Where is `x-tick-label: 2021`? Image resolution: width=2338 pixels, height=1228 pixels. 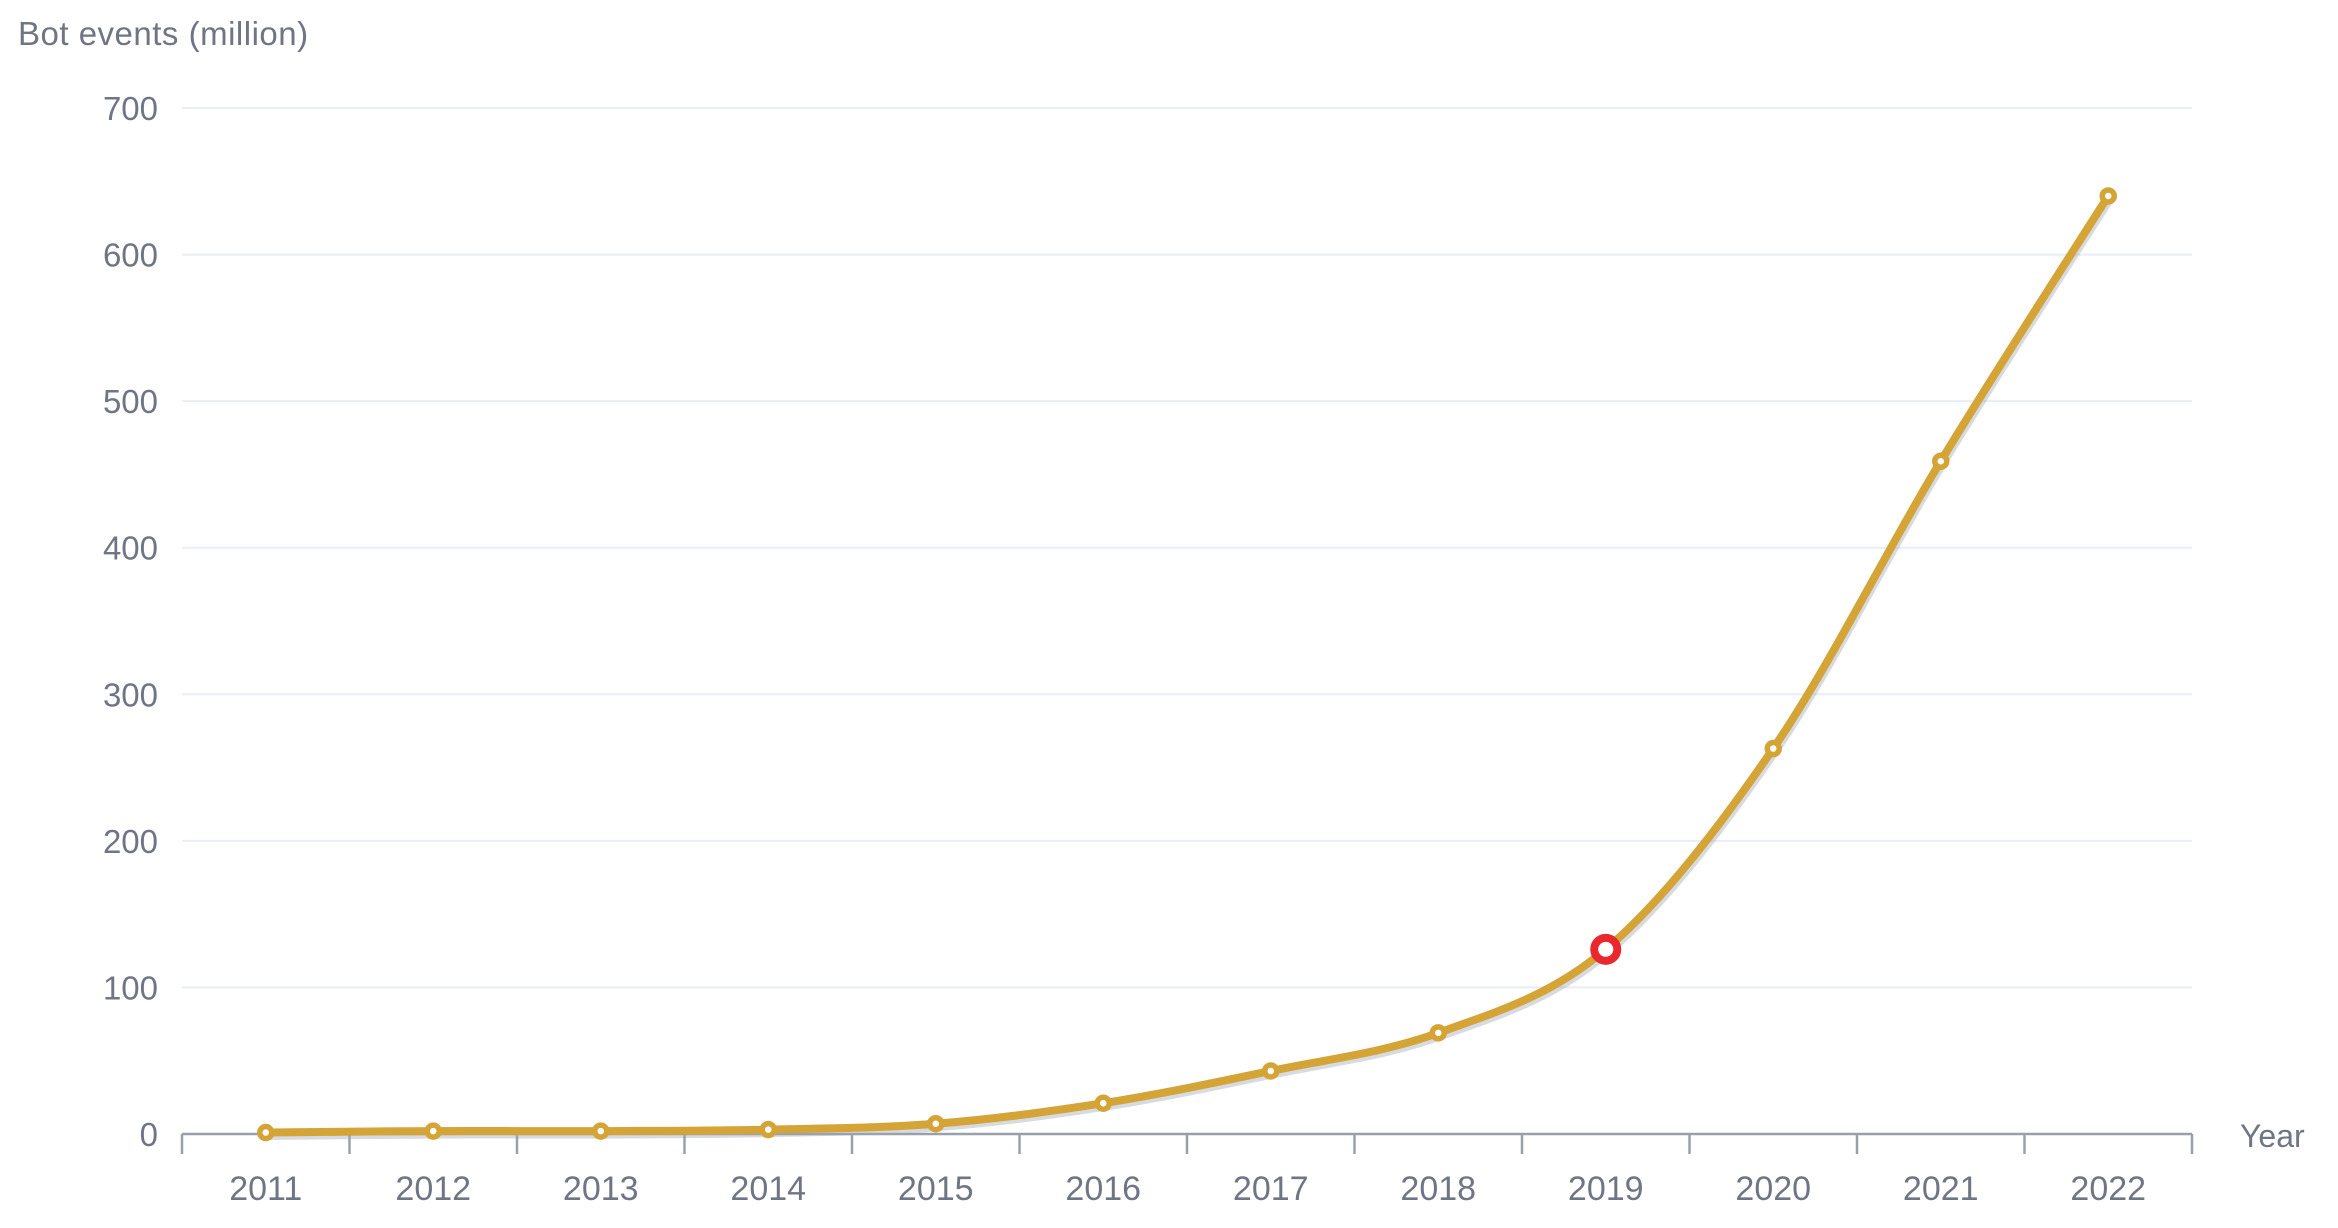
x-tick-label: 2021 is located at coordinates (1941, 1189).